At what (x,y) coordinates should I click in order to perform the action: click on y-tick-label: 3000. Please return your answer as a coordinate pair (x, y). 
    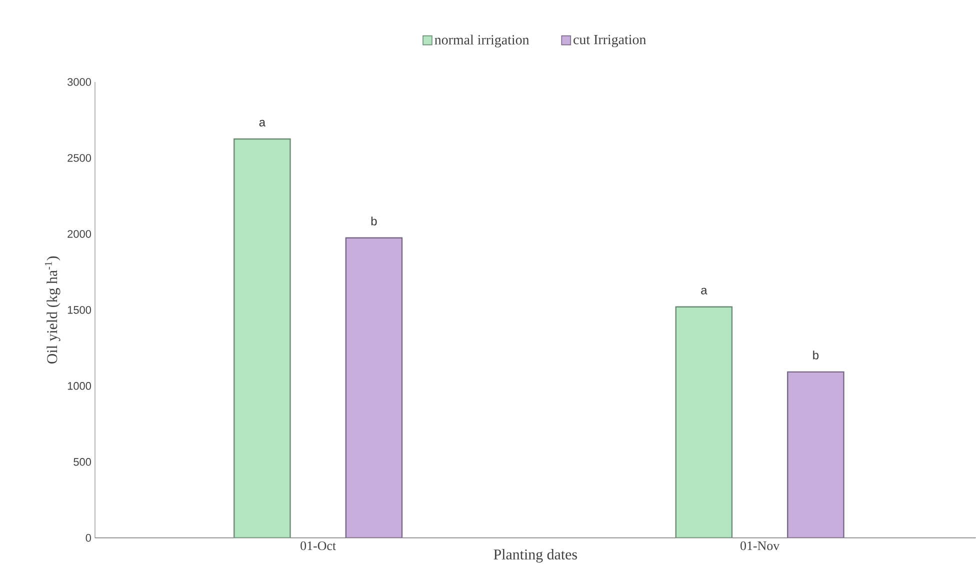
    Looking at the image, I should click on (80, 82).